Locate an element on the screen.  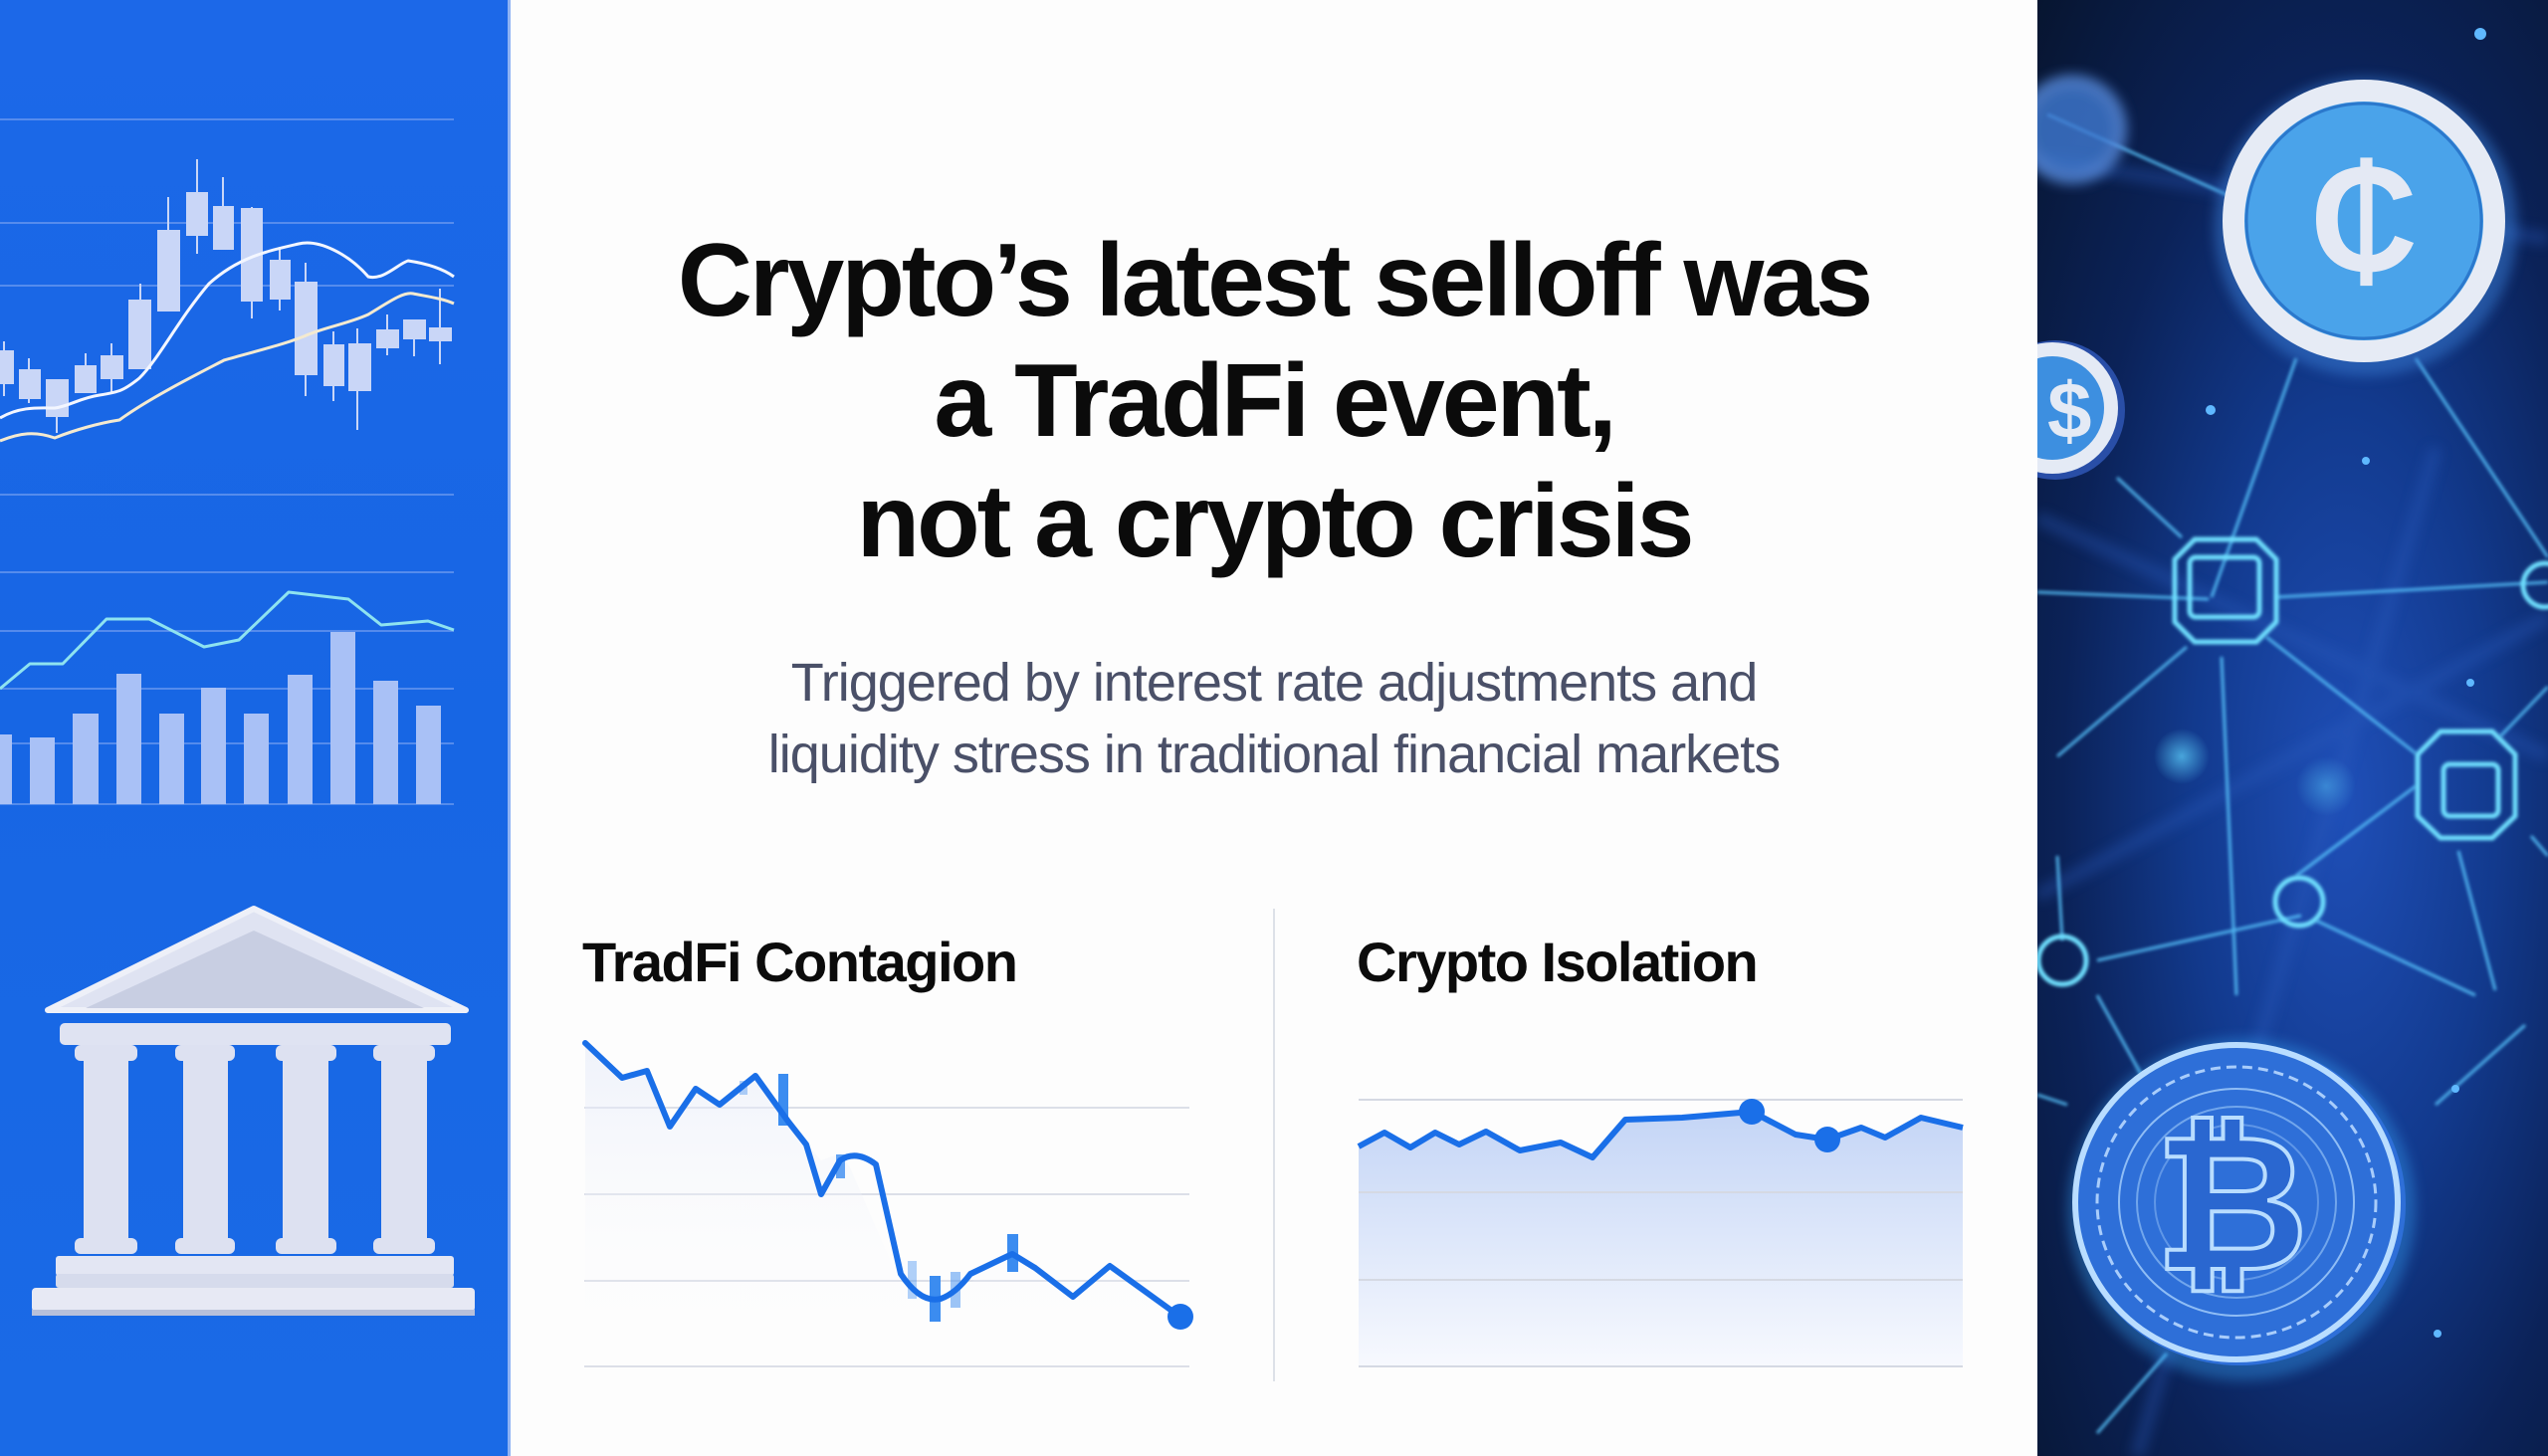
dollar-coin-icon: $ is located at coordinates (2081, 410).